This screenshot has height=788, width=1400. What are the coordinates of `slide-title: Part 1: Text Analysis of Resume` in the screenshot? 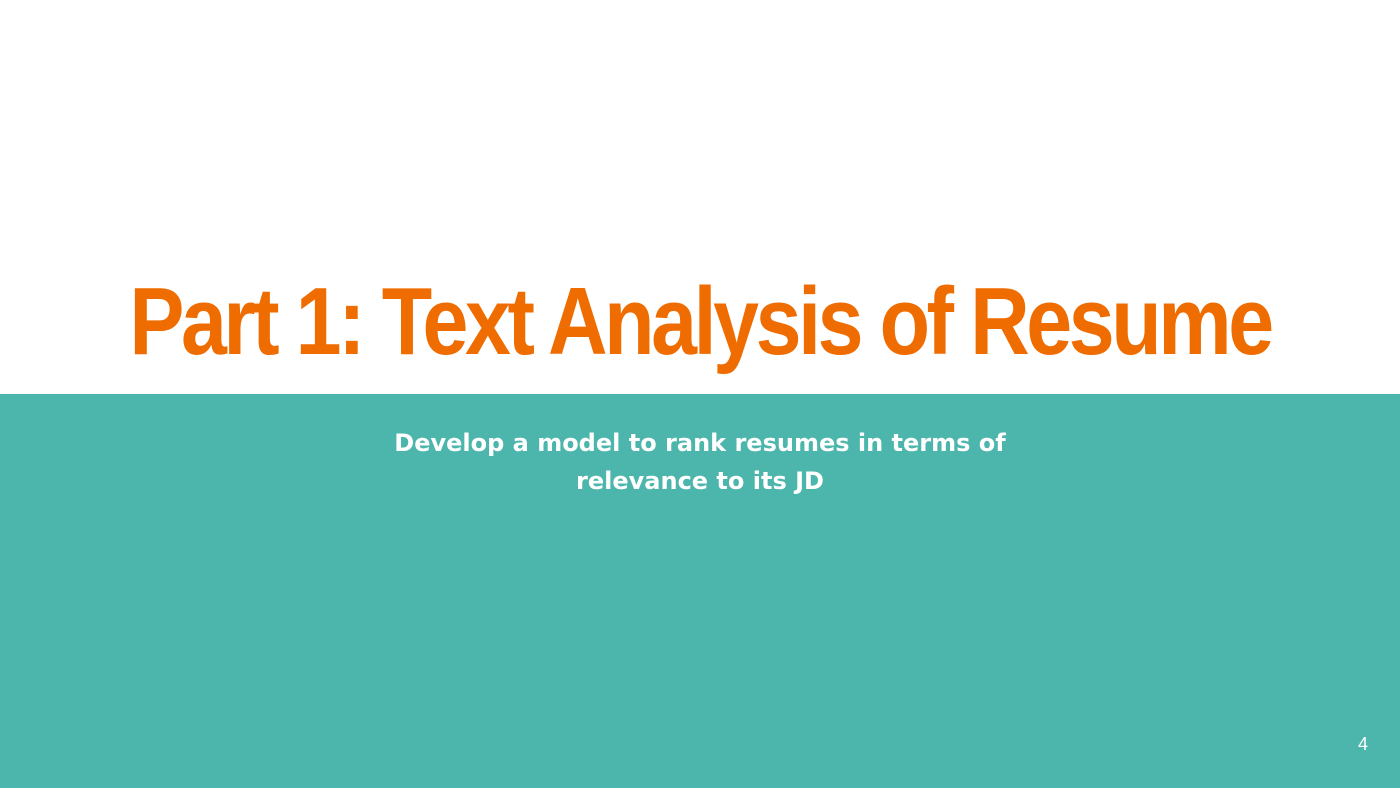 It's located at (701, 321).